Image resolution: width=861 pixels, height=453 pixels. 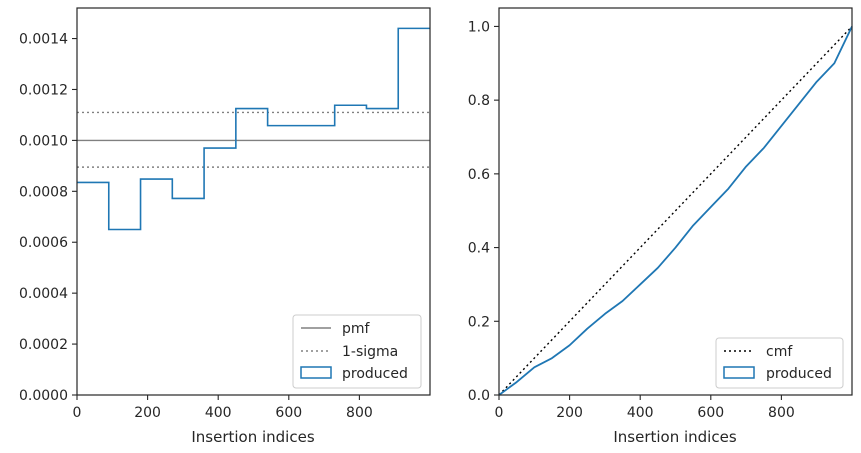 I want to click on right-x-axis-label: Insertion indices, so click(x=674, y=437).